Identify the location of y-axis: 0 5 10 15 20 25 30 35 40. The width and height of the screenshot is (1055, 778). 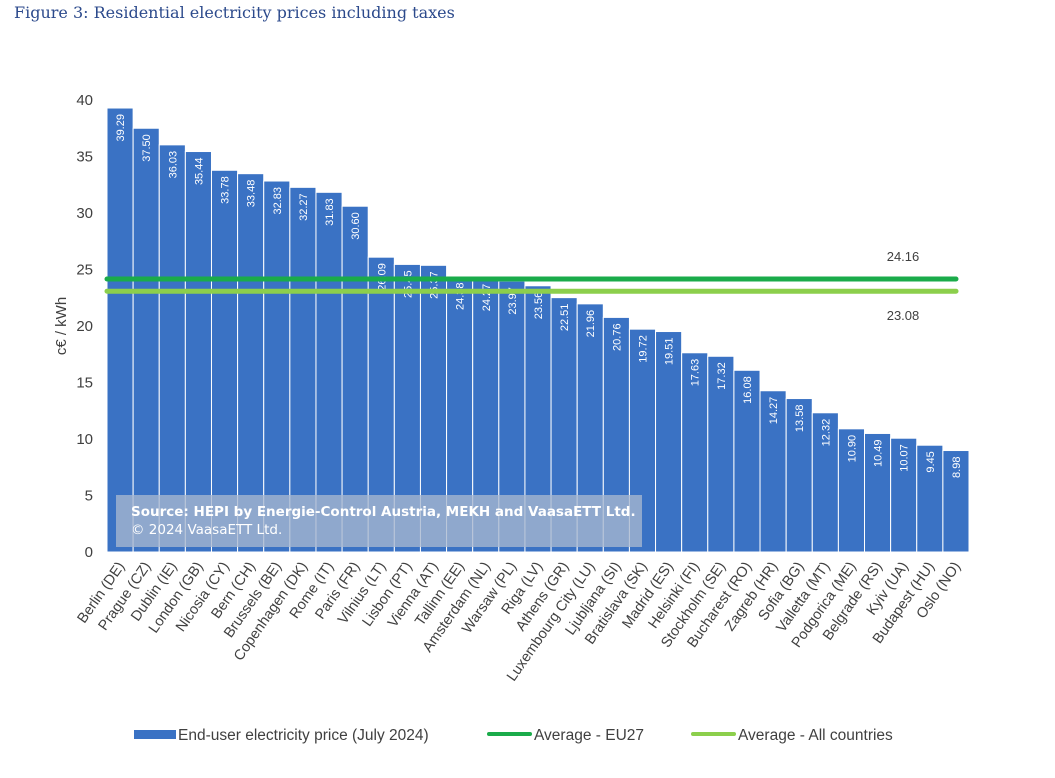
(84, 326).